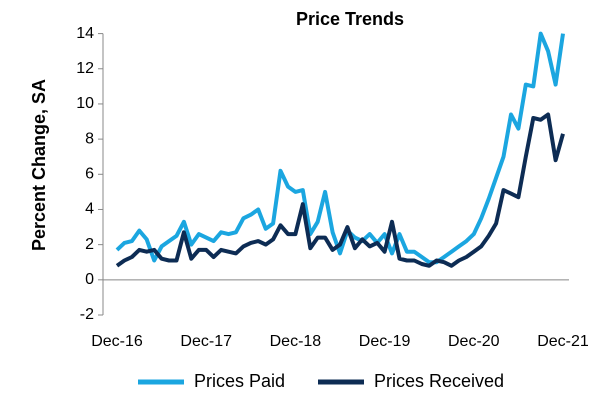  I want to click on y-tick-label: -2, so click(87, 314).